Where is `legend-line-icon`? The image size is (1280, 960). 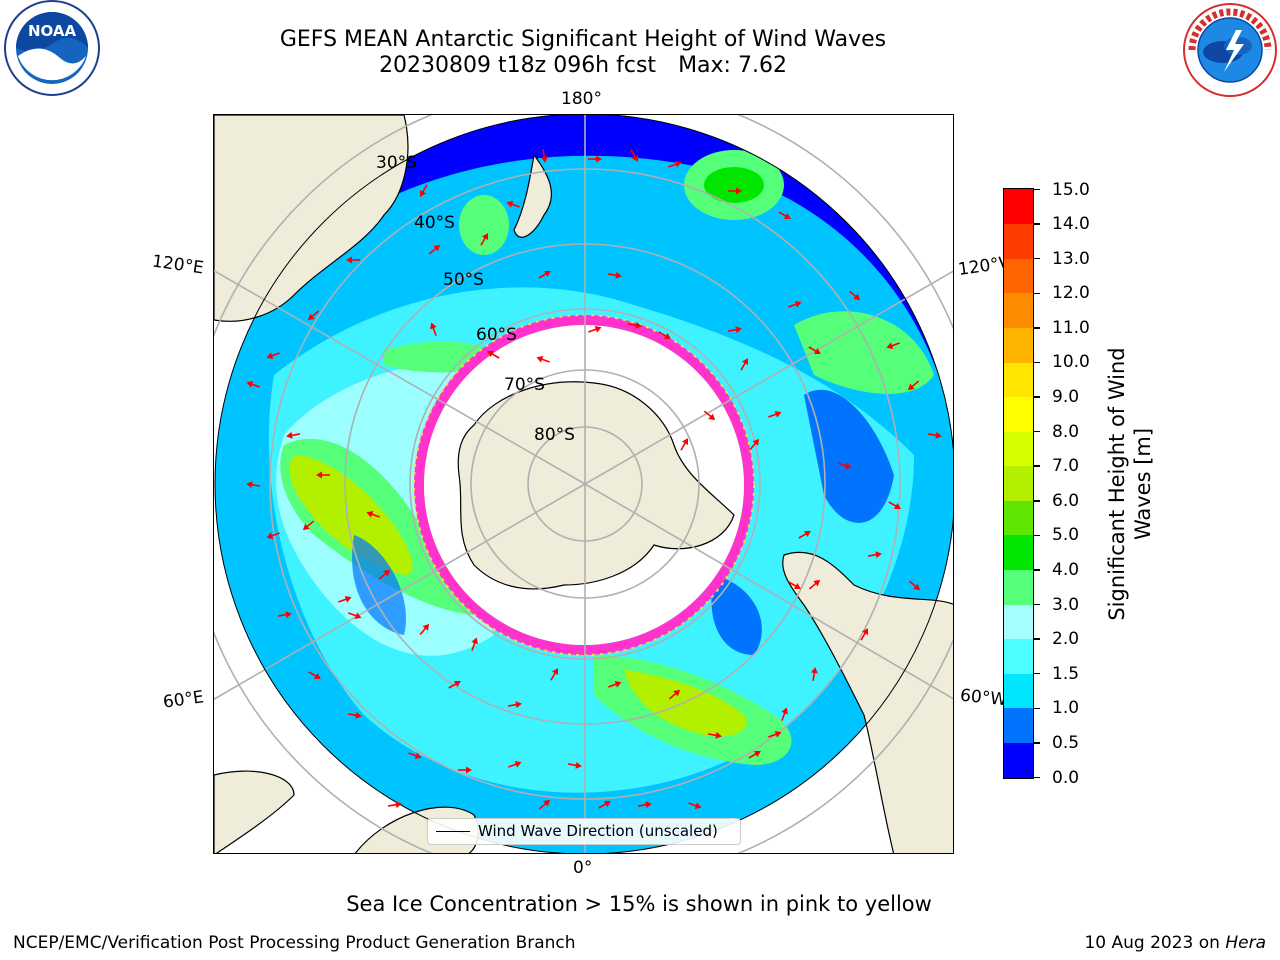 legend-line-icon is located at coordinates (453, 832).